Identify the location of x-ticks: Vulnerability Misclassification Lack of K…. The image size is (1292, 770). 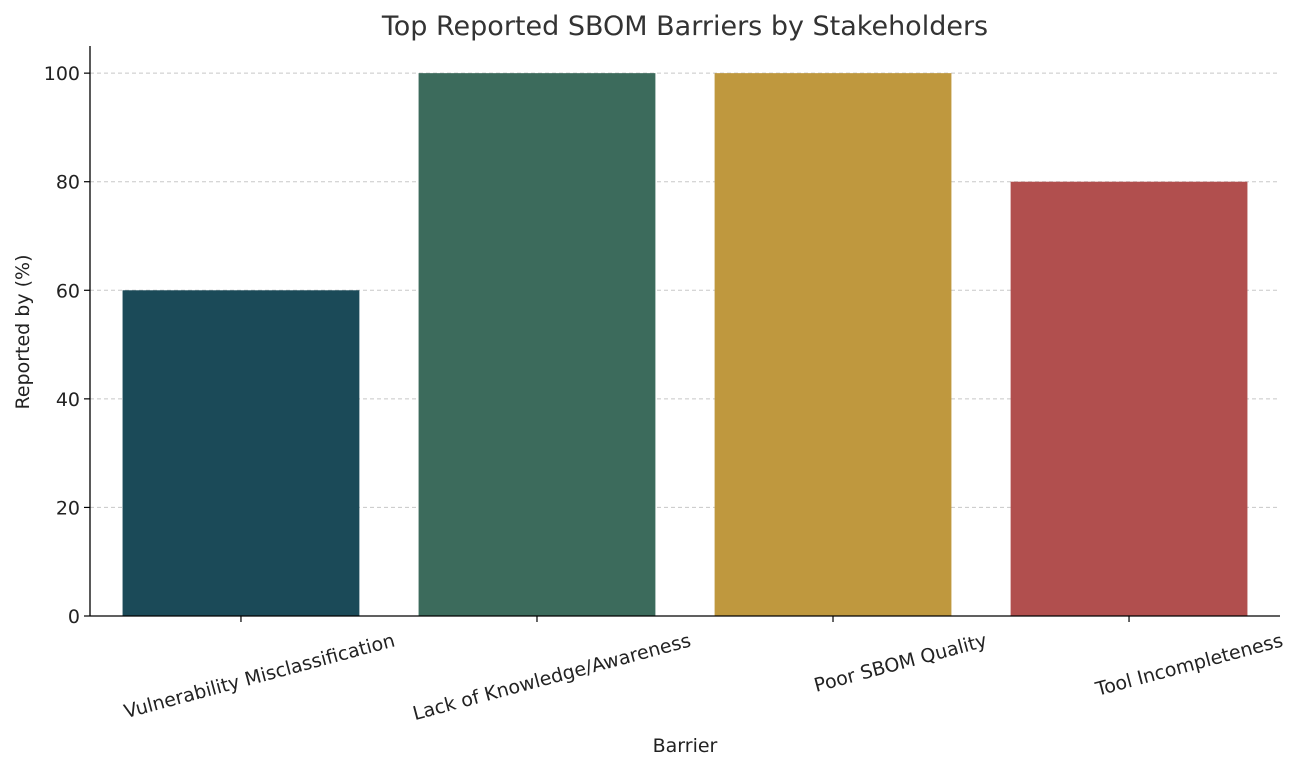
(703, 671).